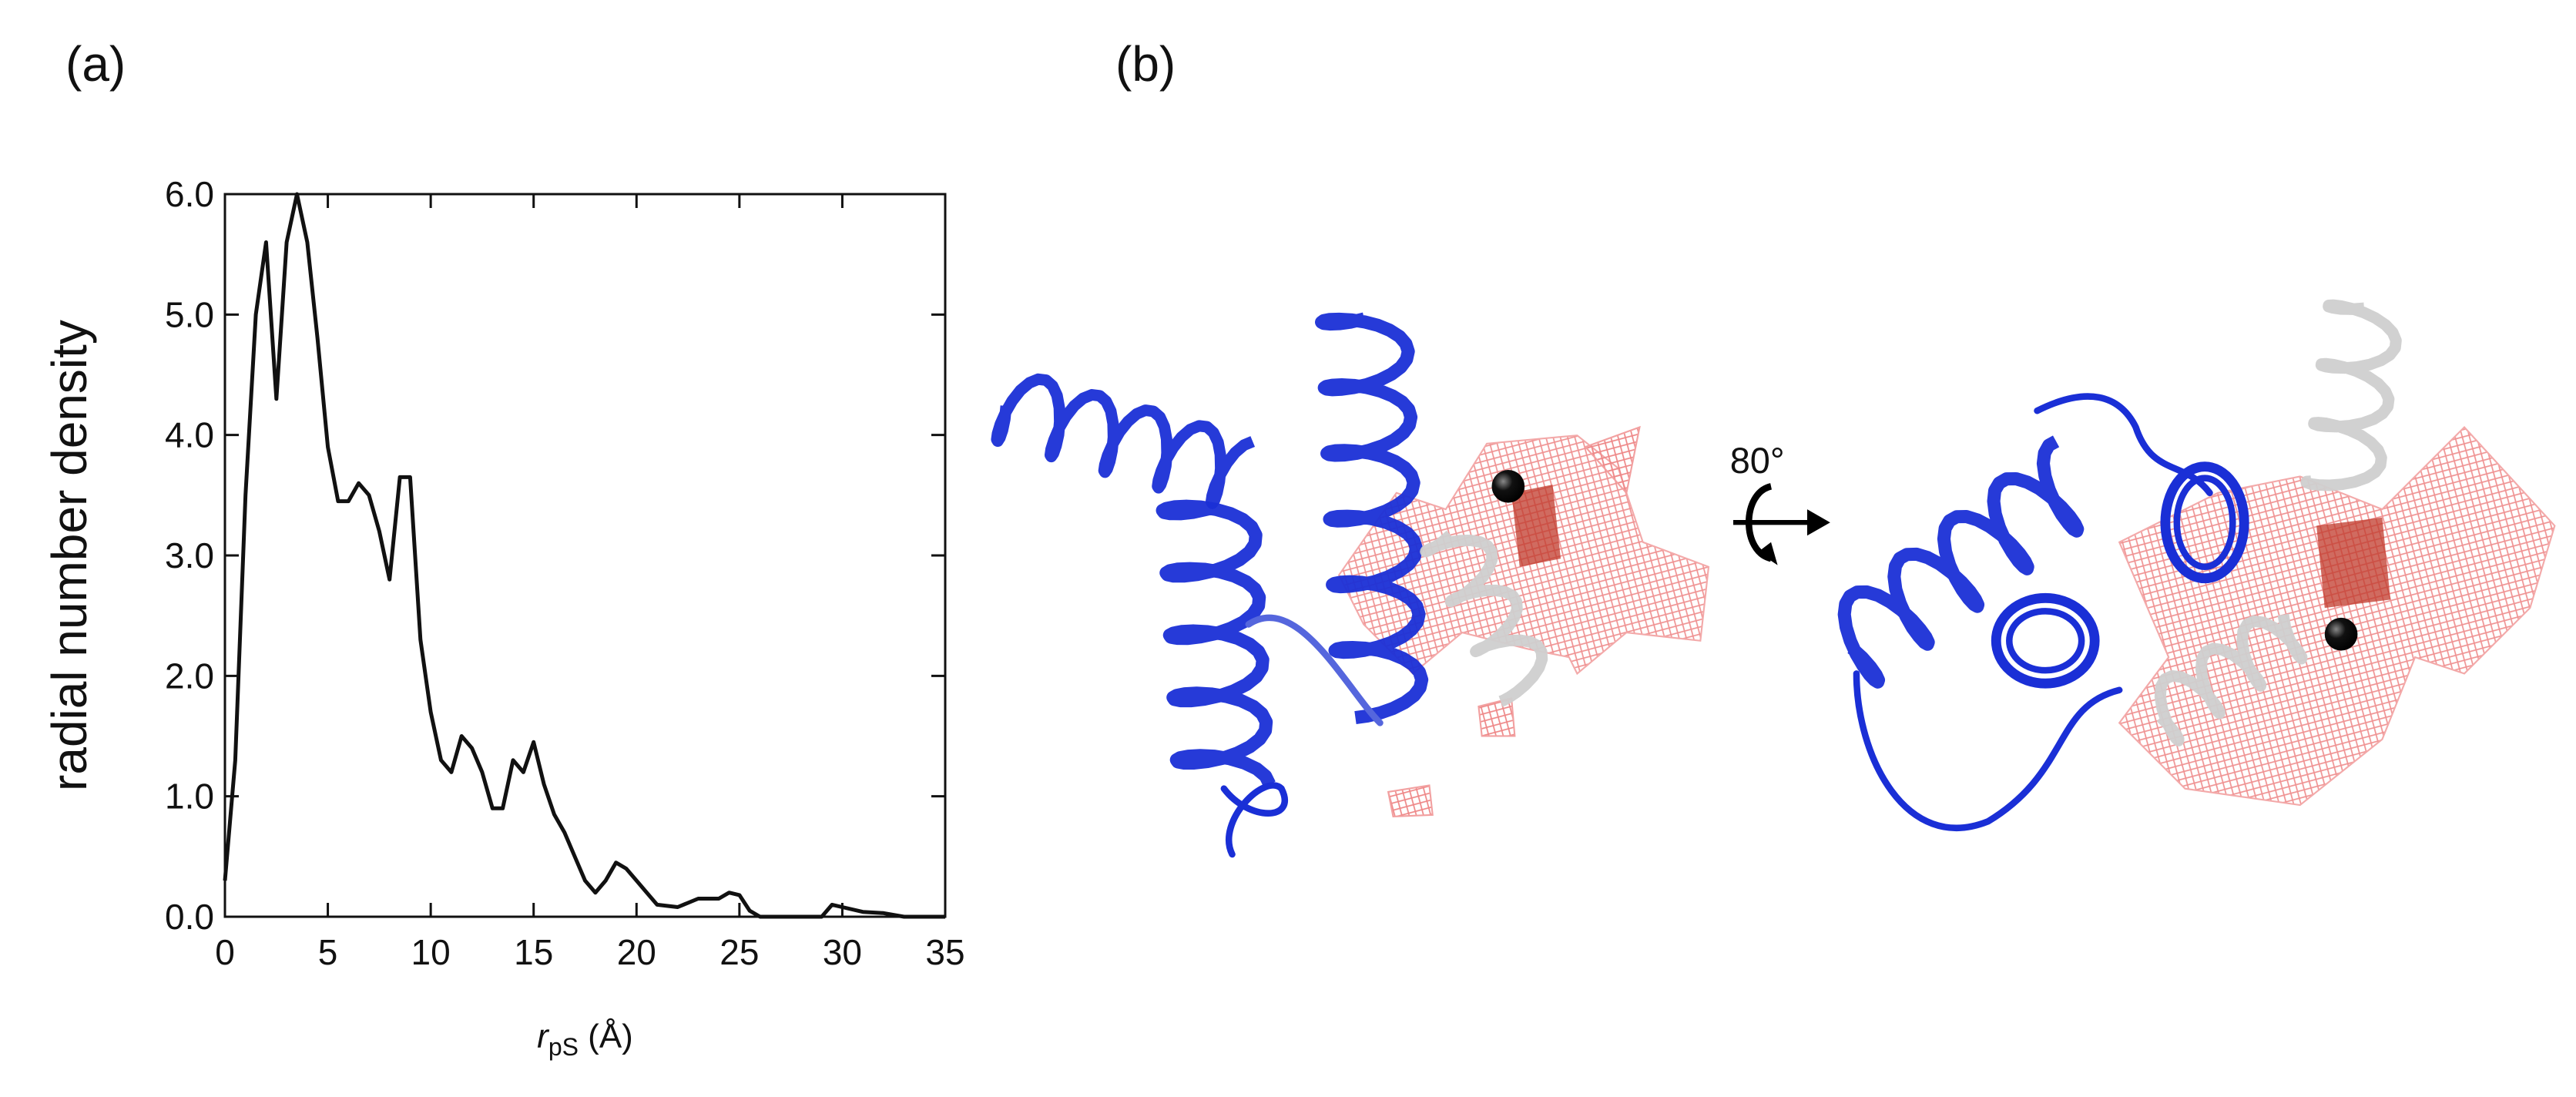 This screenshot has height=1097, width=2576. Describe the element at coordinates (944, 952) in the screenshot. I see `x-tick-label: 35` at that location.